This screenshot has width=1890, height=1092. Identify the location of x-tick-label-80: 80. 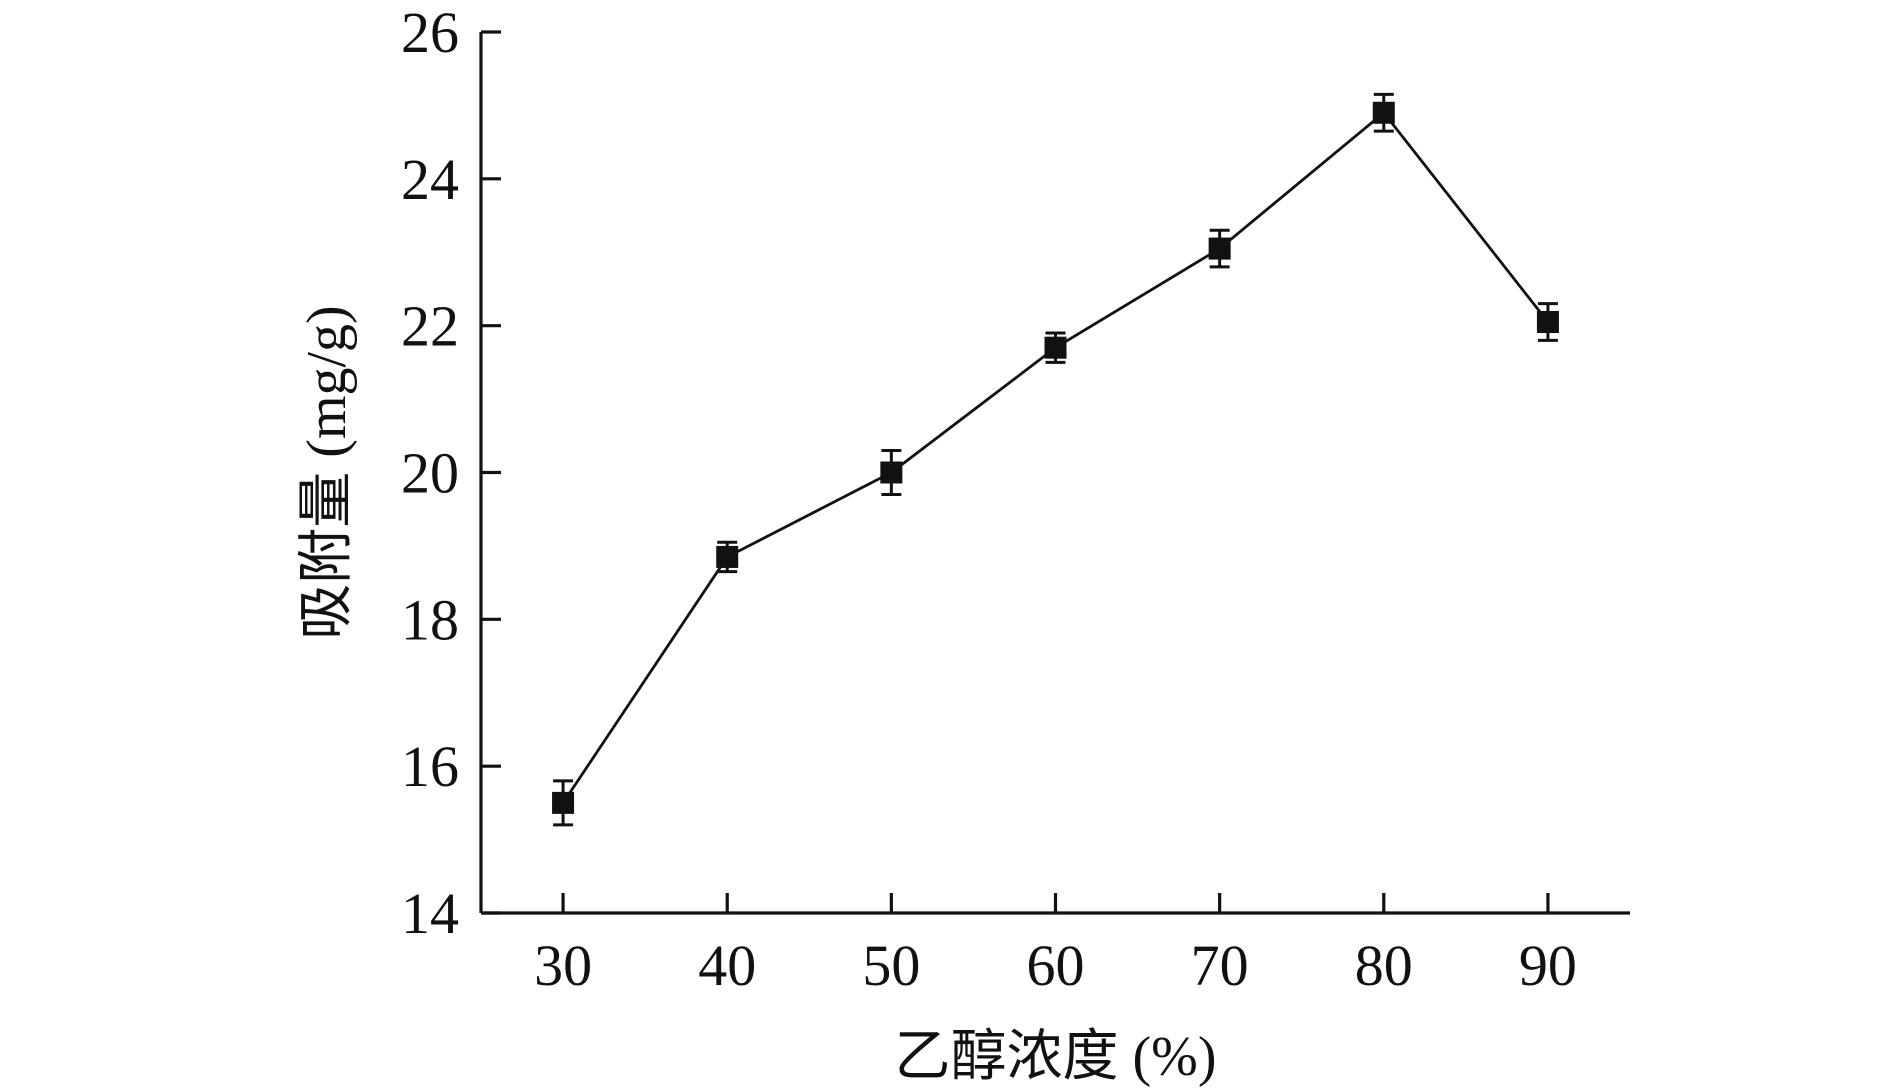
(1384, 965).